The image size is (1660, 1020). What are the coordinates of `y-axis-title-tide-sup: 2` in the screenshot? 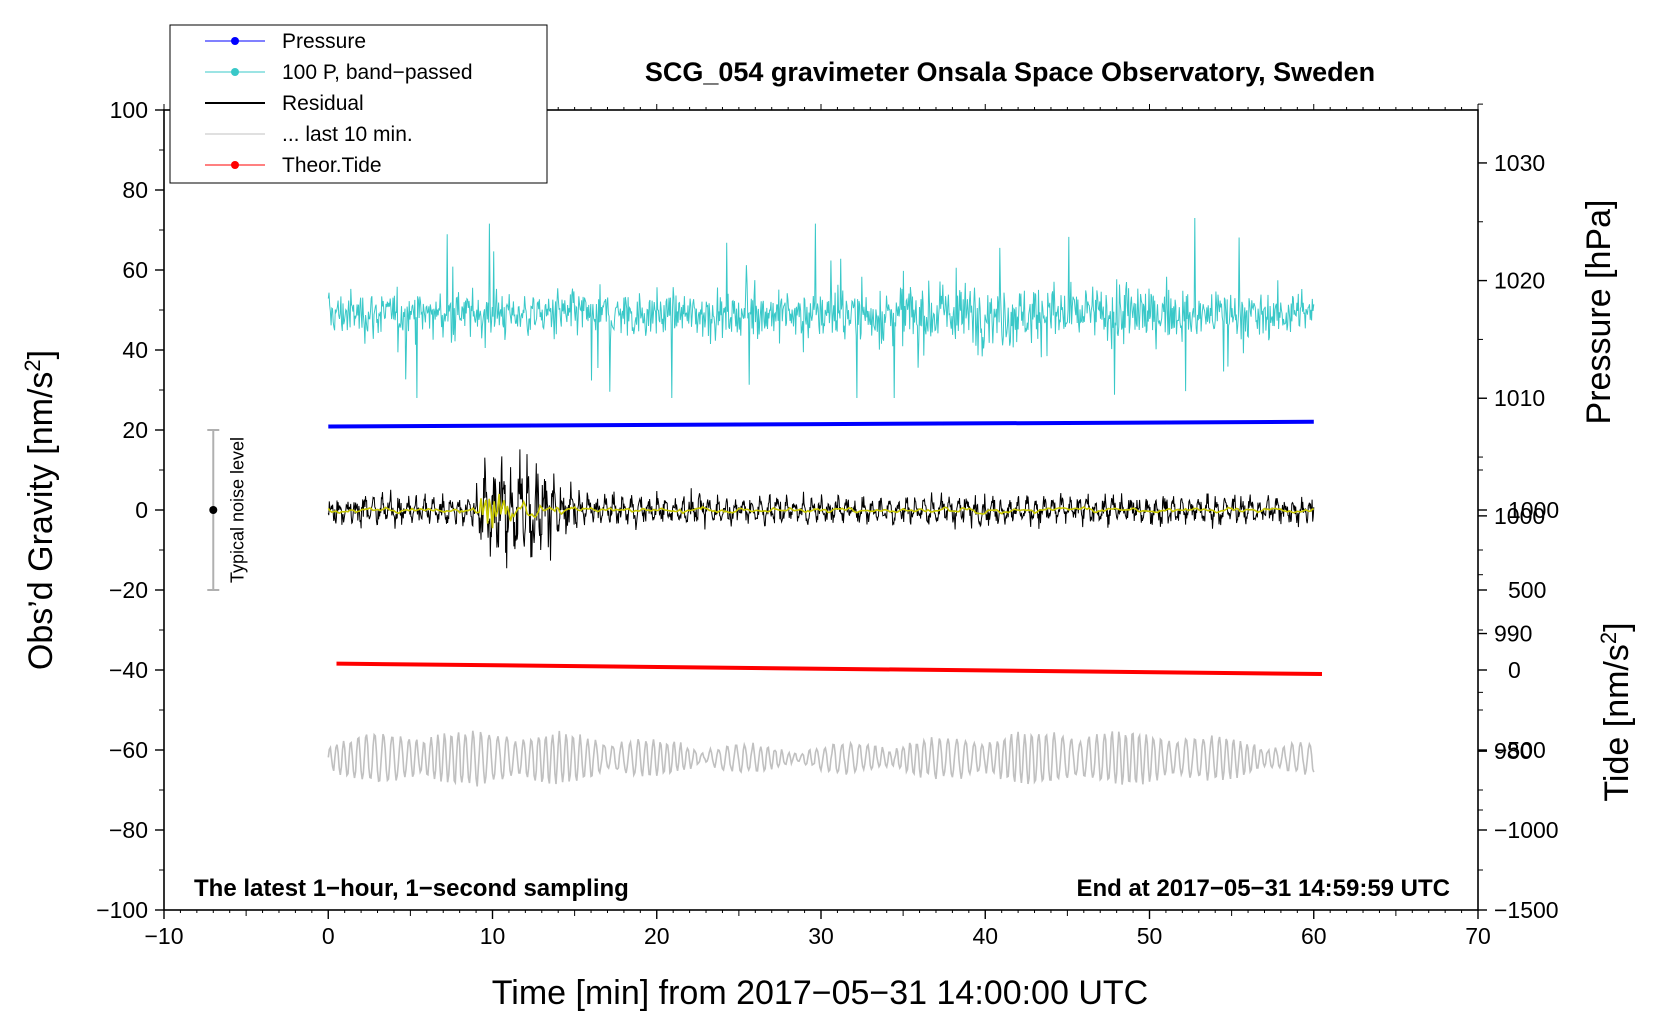 It's located at (1608, 638).